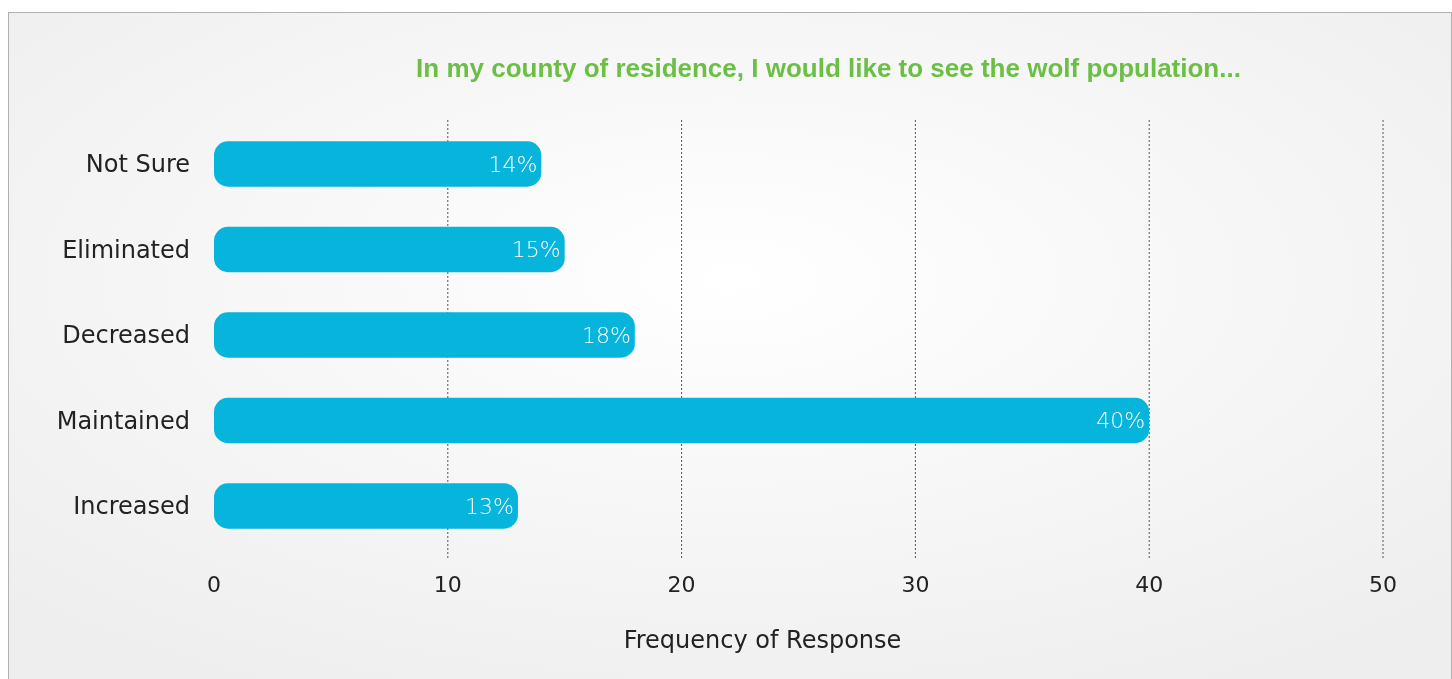  What do you see at coordinates (137, 164) in the screenshot?
I see `y-tick-label: Not Sure` at bounding box center [137, 164].